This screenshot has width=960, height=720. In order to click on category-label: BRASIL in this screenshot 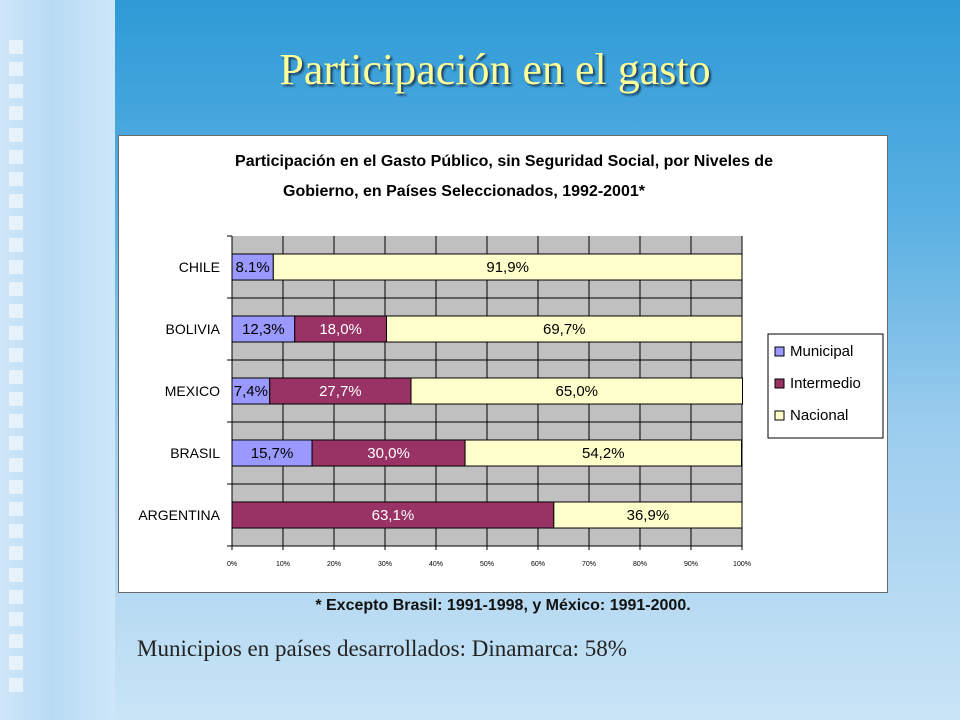, I will do `click(195, 453)`.